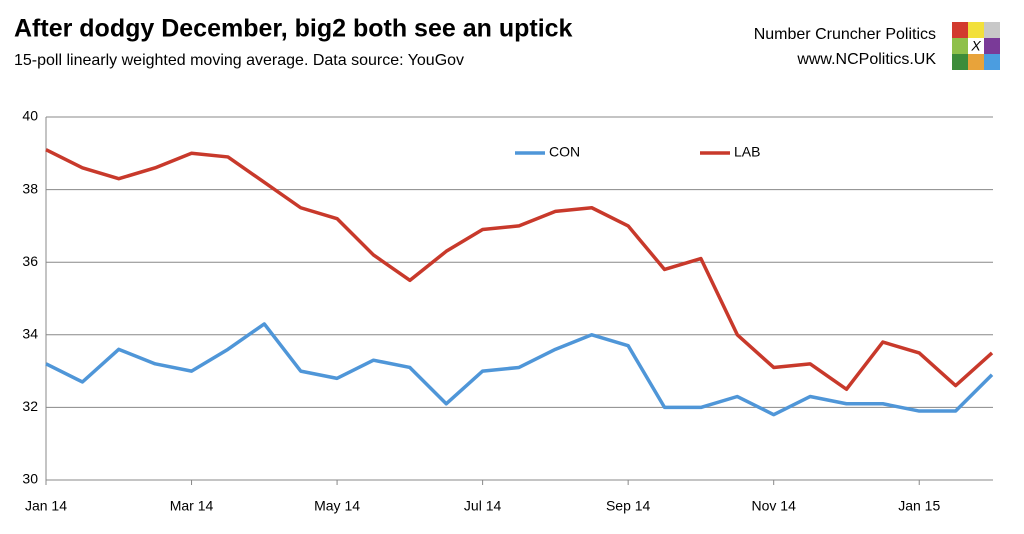 The height and width of the screenshot is (534, 1024). I want to click on logo: X, so click(976, 46).